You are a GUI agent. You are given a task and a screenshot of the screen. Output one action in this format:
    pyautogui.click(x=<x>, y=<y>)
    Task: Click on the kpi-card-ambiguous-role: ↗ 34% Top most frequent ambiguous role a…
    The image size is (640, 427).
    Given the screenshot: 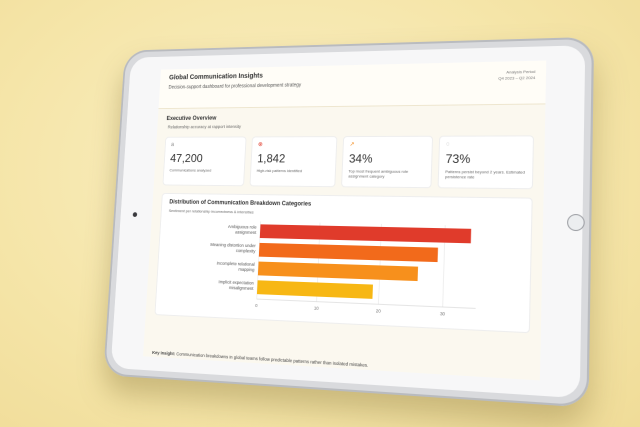 What is the action you would take?
    pyautogui.click(x=387, y=162)
    